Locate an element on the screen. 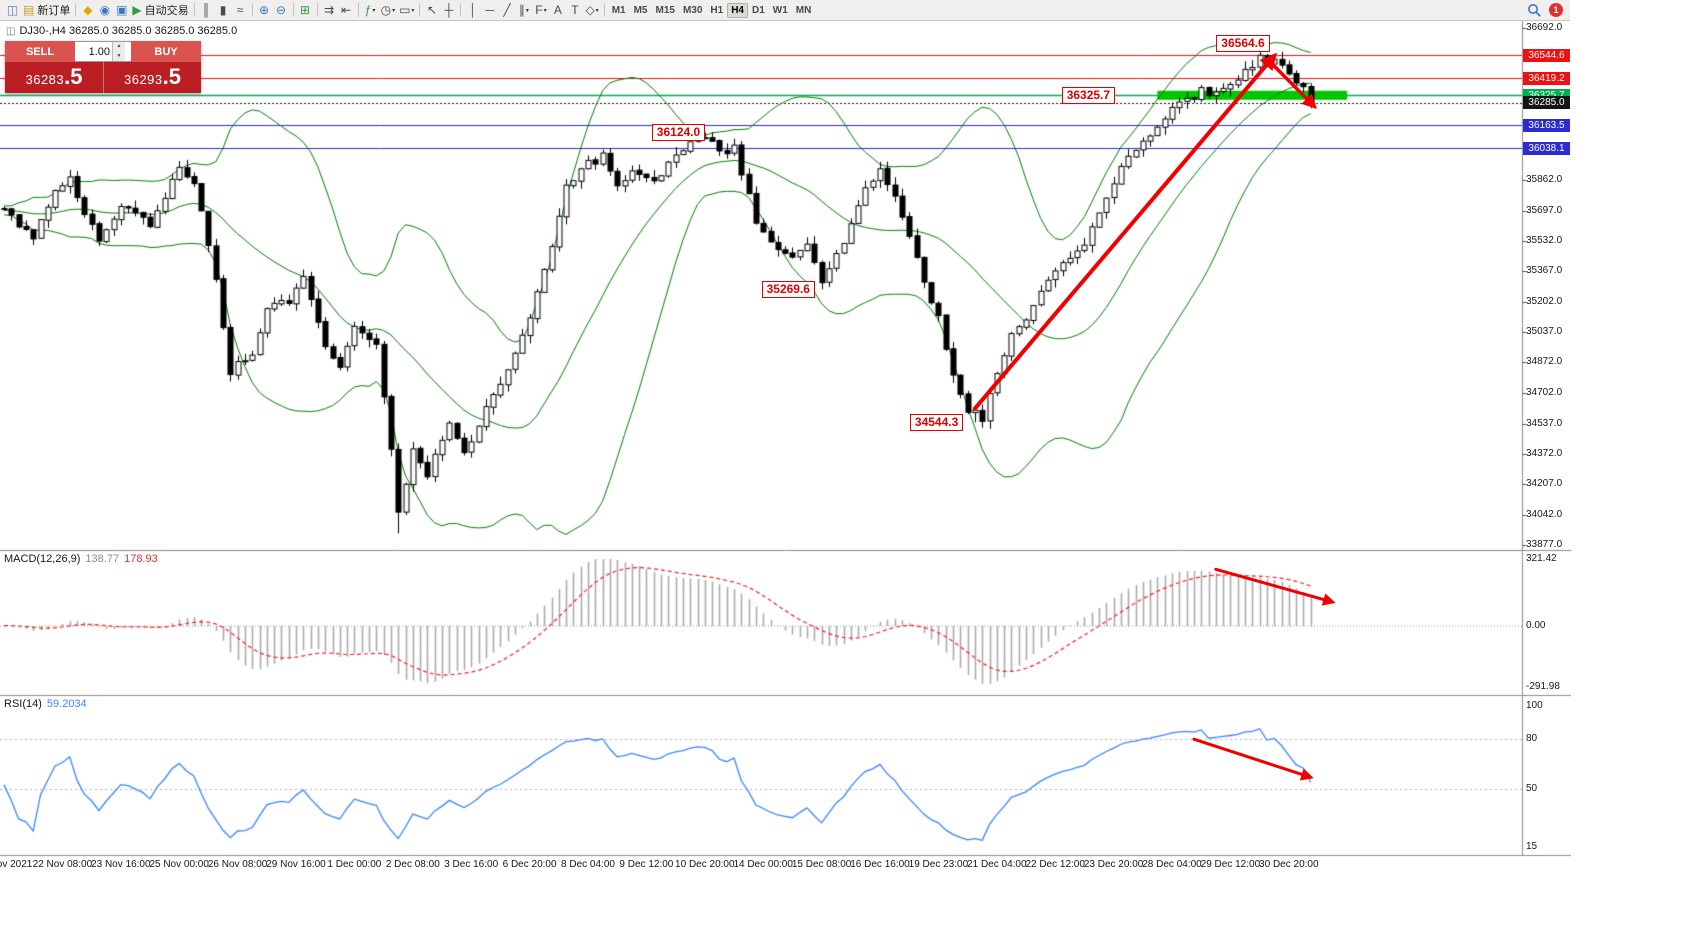  time-axis-label: 23 Nov 16:00 is located at coordinates (121, 864).